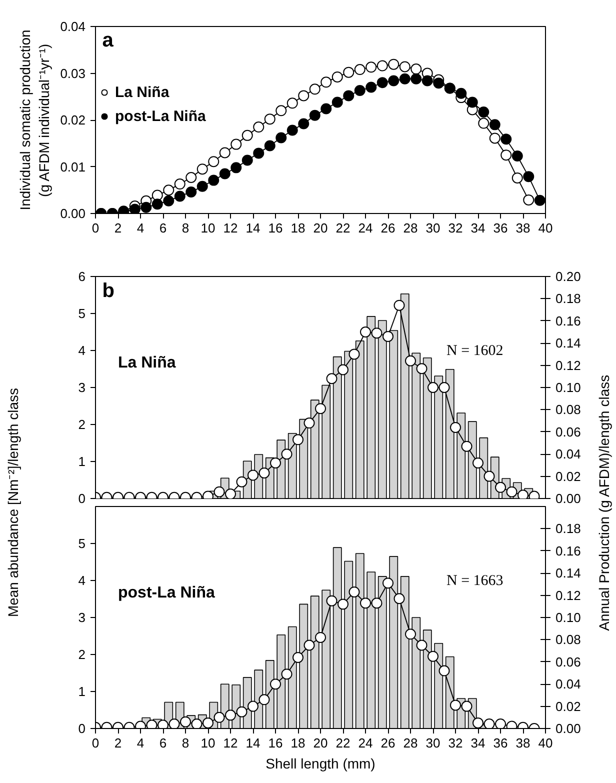  I want to click on y-tick-label: 0.01, so click(73, 166).